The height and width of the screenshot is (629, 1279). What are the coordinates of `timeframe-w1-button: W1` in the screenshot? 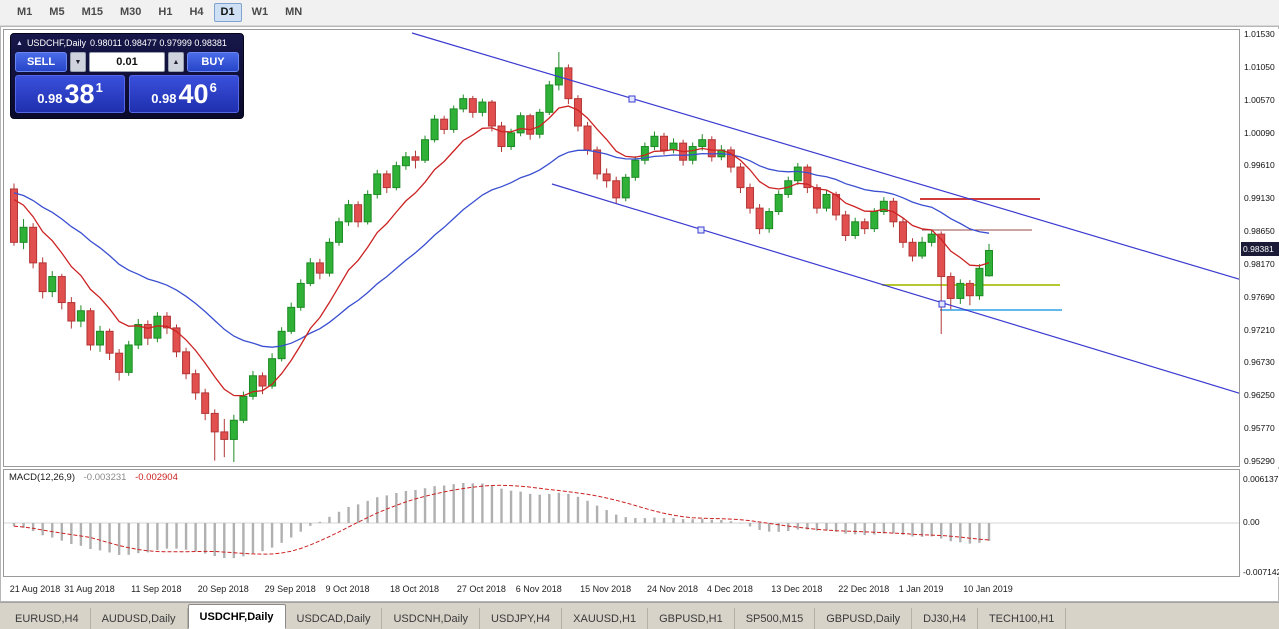 It's located at (260, 12).